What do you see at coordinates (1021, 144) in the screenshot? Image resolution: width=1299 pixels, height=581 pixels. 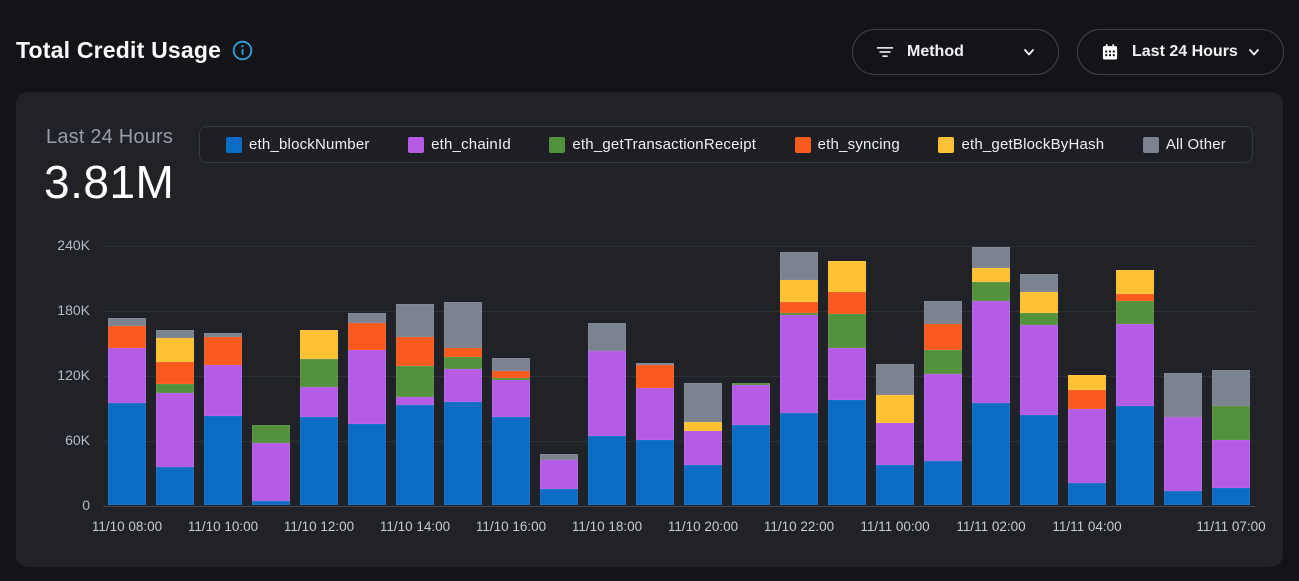 I see `legend-item: eth_getBlockByHash` at bounding box center [1021, 144].